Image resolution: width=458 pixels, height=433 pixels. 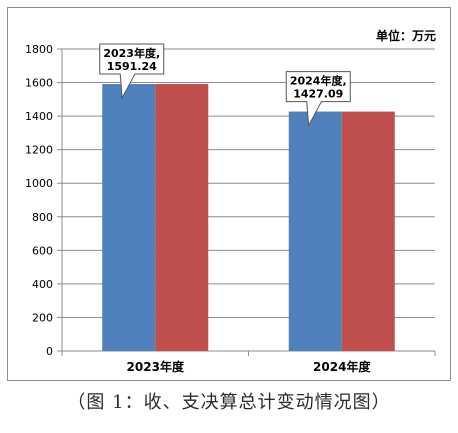 What do you see at coordinates (318, 94) in the screenshot?
I see `callout-value: 1427.09` at bounding box center [318, 94].